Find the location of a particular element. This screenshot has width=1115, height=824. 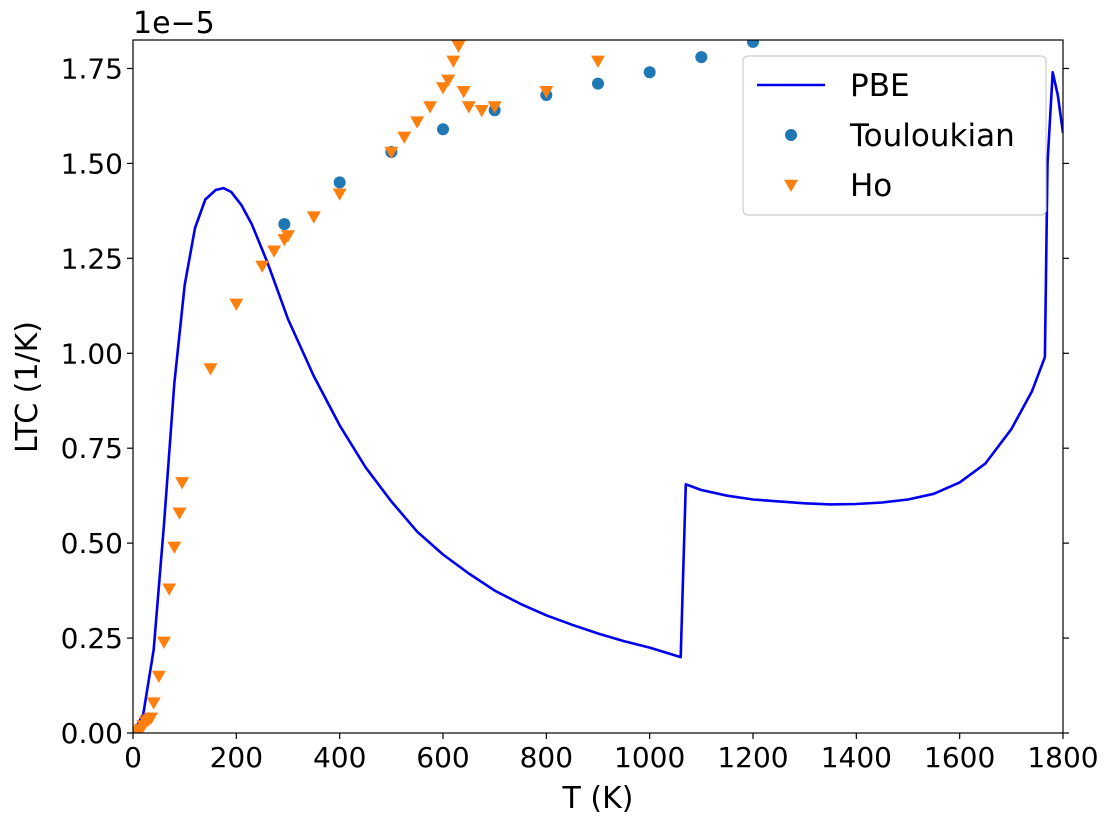

x-tick-label: 400 is located at coordinates (339, 757).